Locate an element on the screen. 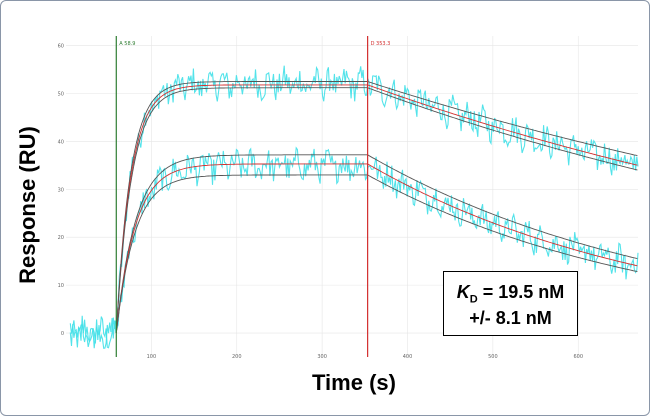 This screenshot has height=416, width=650. kd-value: = 19.5 nM is located at coordinates (523, 292).